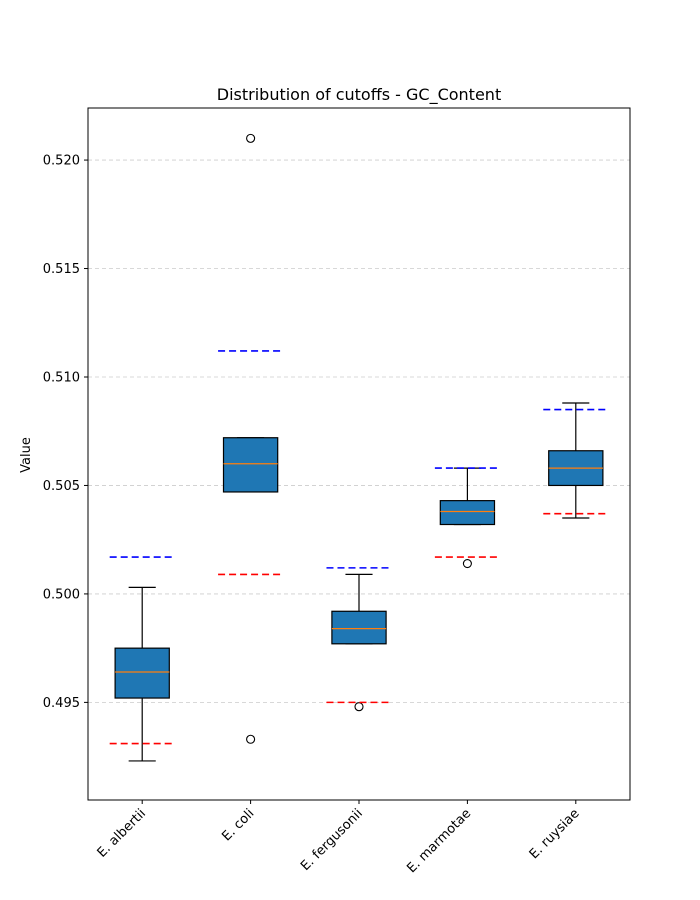 The height and width of the screenshot is (900, 700). What do you see at coordinates (61, 377) in the screenshot?
I see `y-tick-label: 0.510` at bounding box center [61, 377].